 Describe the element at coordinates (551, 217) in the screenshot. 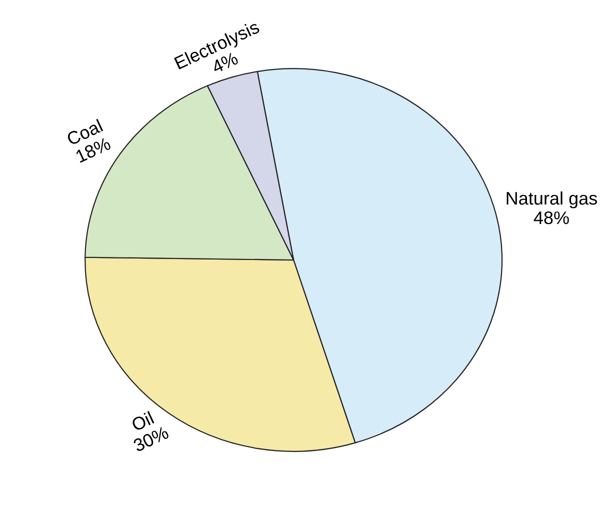

I see `data-label: 48%` at that location.